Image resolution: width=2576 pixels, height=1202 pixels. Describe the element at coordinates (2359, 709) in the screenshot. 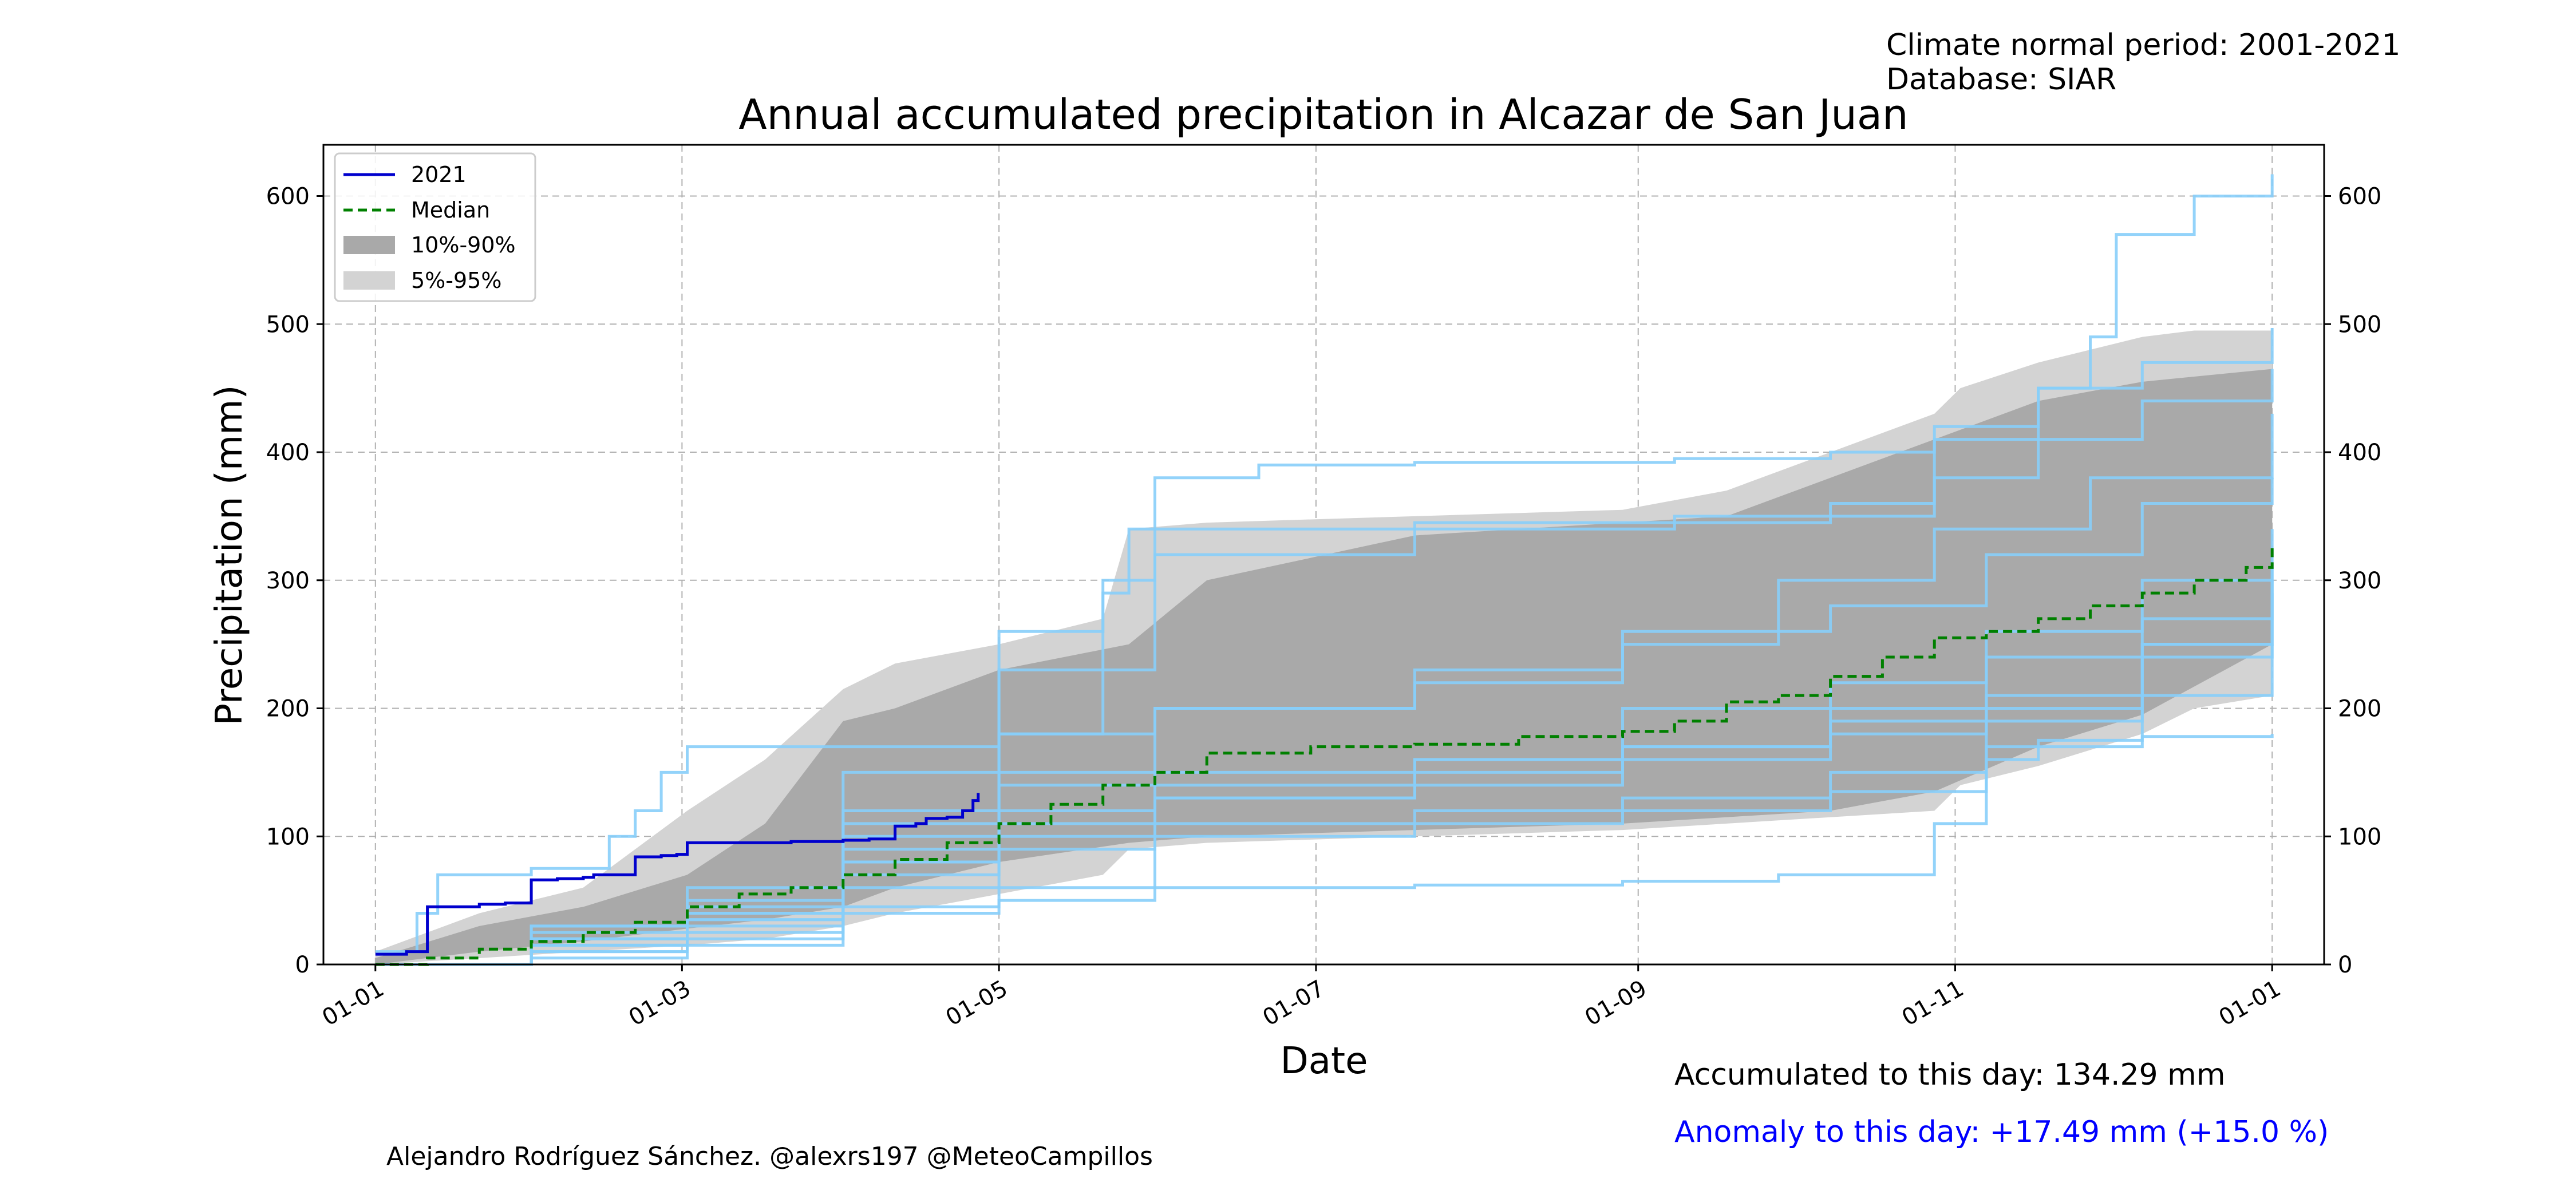

I see `y-tick-label-right-2: 200` at that location.